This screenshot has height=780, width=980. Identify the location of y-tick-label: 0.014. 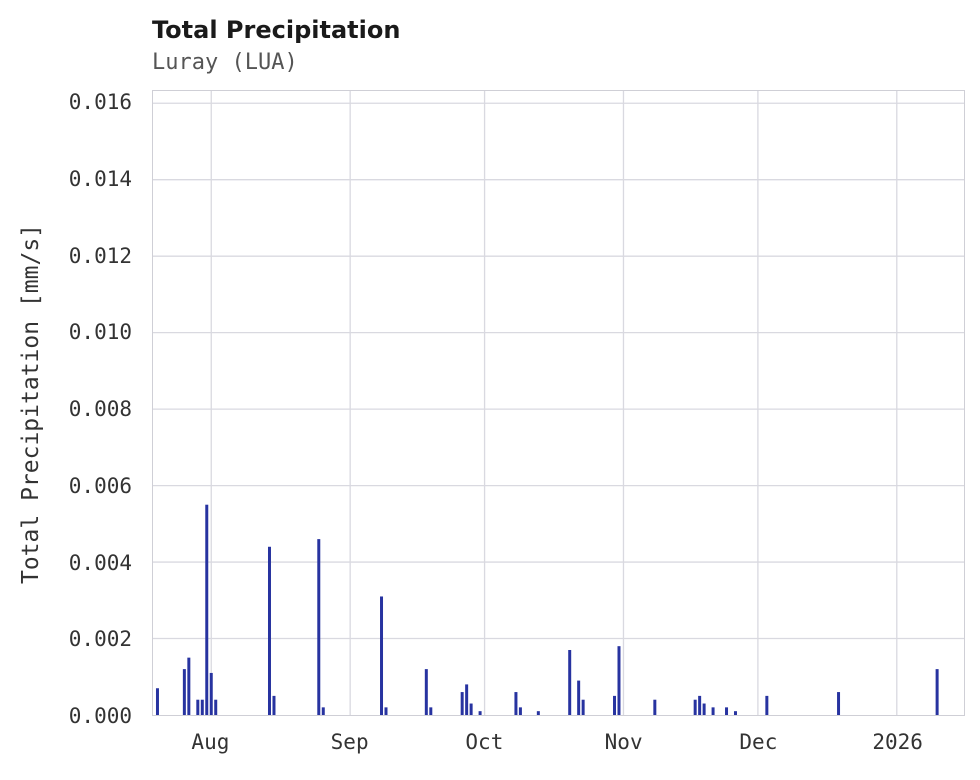
(100, 178).